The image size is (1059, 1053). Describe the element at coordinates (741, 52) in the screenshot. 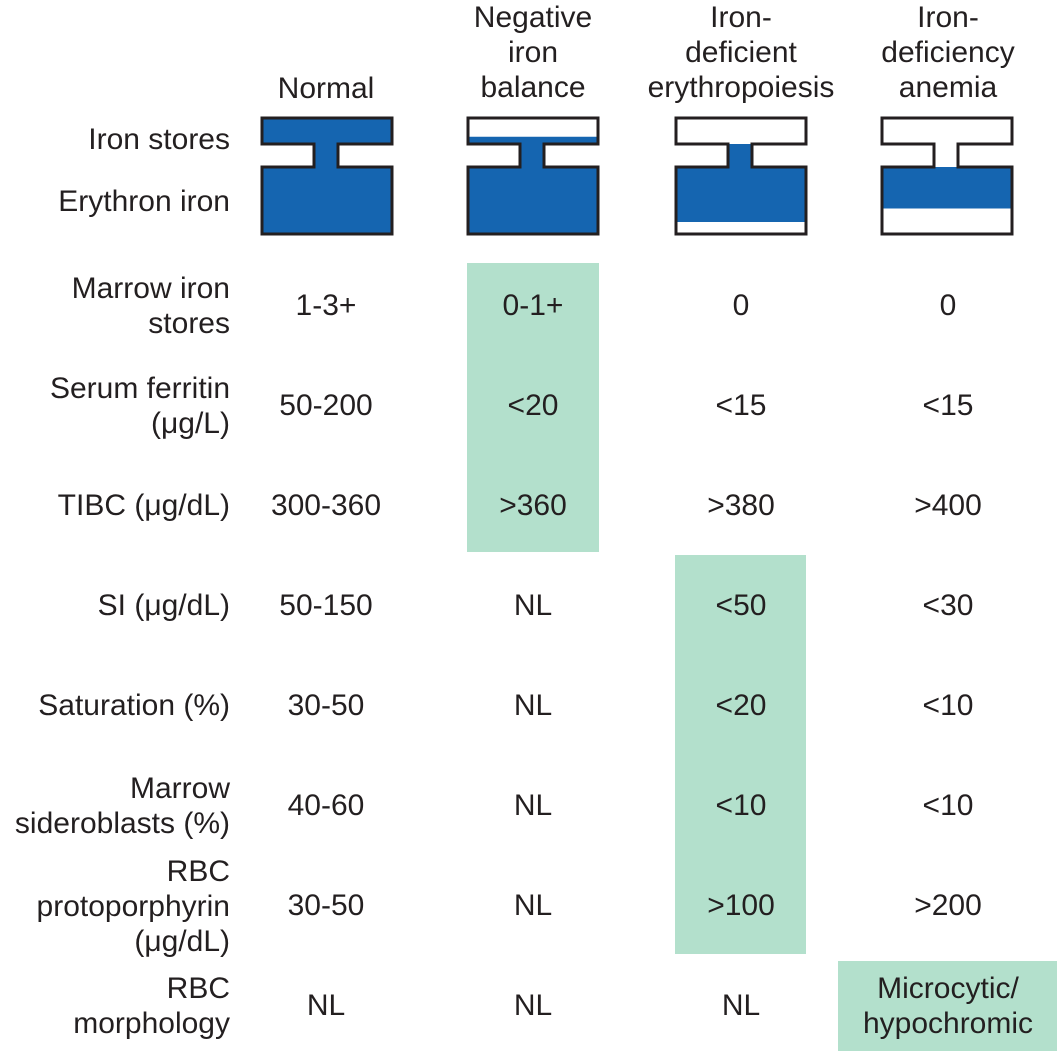

I see `column-header-iron-deficient-erythropoiesis: Iron- deficient erythropoiesis` at that location.